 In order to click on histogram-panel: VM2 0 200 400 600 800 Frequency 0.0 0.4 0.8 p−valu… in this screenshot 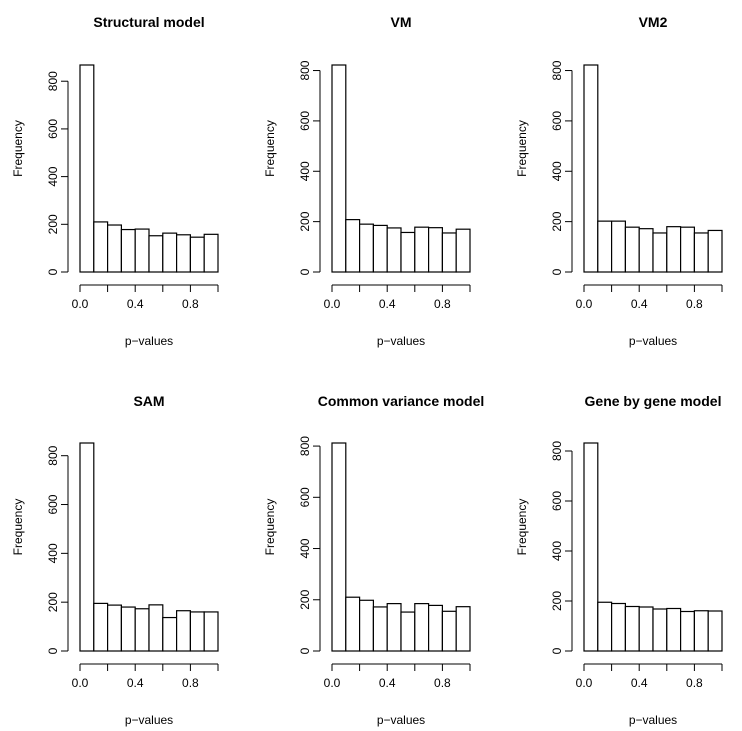, I will do `click(619, 181)`.